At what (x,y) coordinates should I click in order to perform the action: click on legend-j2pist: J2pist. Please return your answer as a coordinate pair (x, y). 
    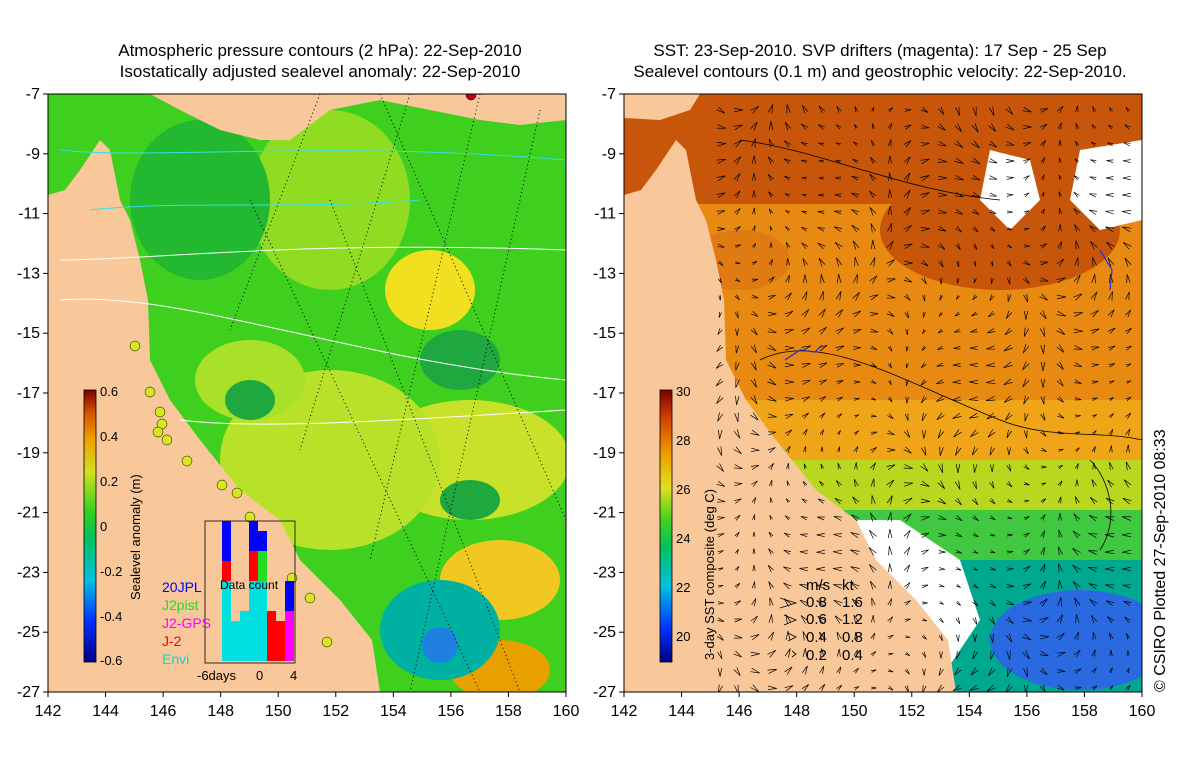
    Looking at the image, I should click on (180, 605).